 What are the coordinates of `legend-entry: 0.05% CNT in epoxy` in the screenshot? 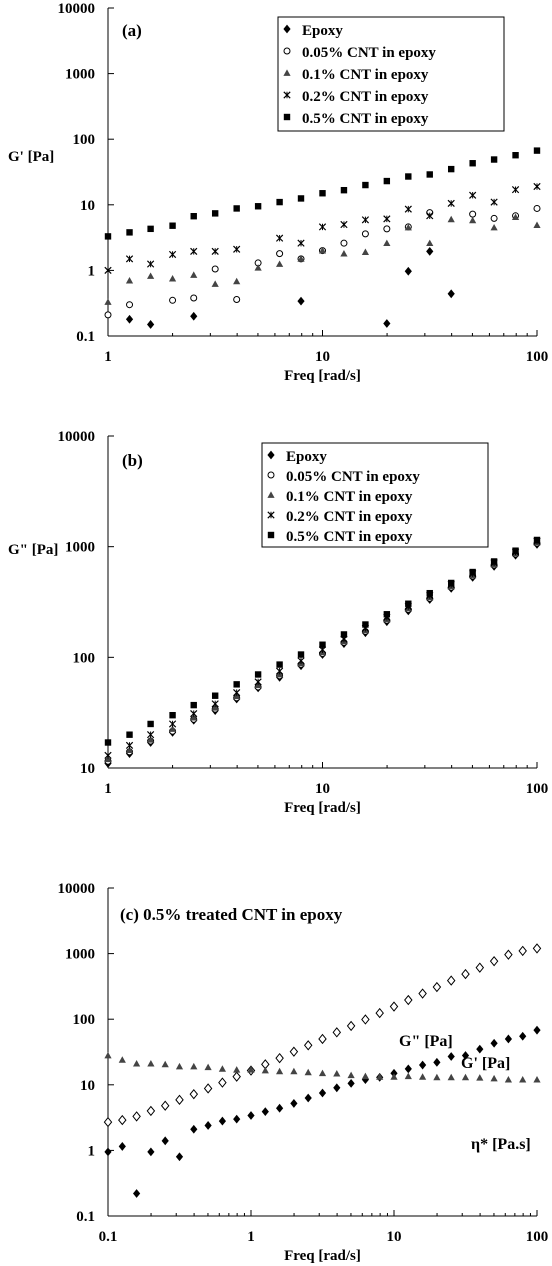 It's located at (353, 477).